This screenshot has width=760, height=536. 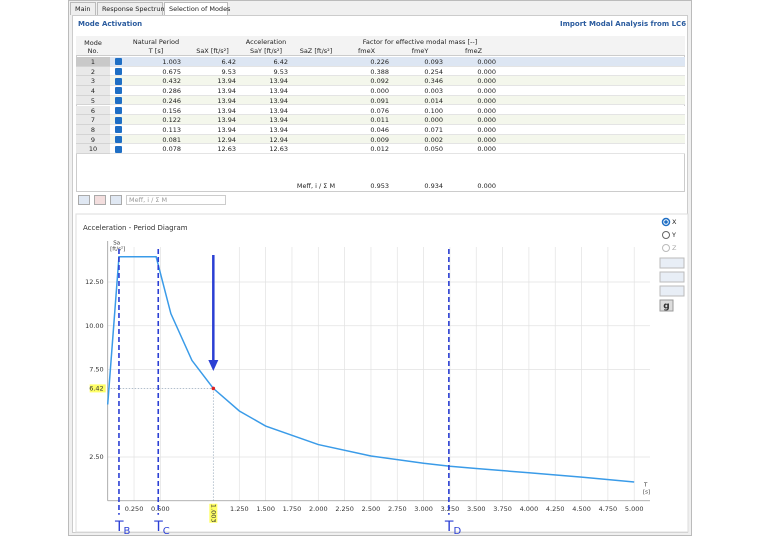 What do you see at coordinates (239, 509) in the screenshot?
I see `x-tick-label: 1.250` at bounding box center [239, 509].